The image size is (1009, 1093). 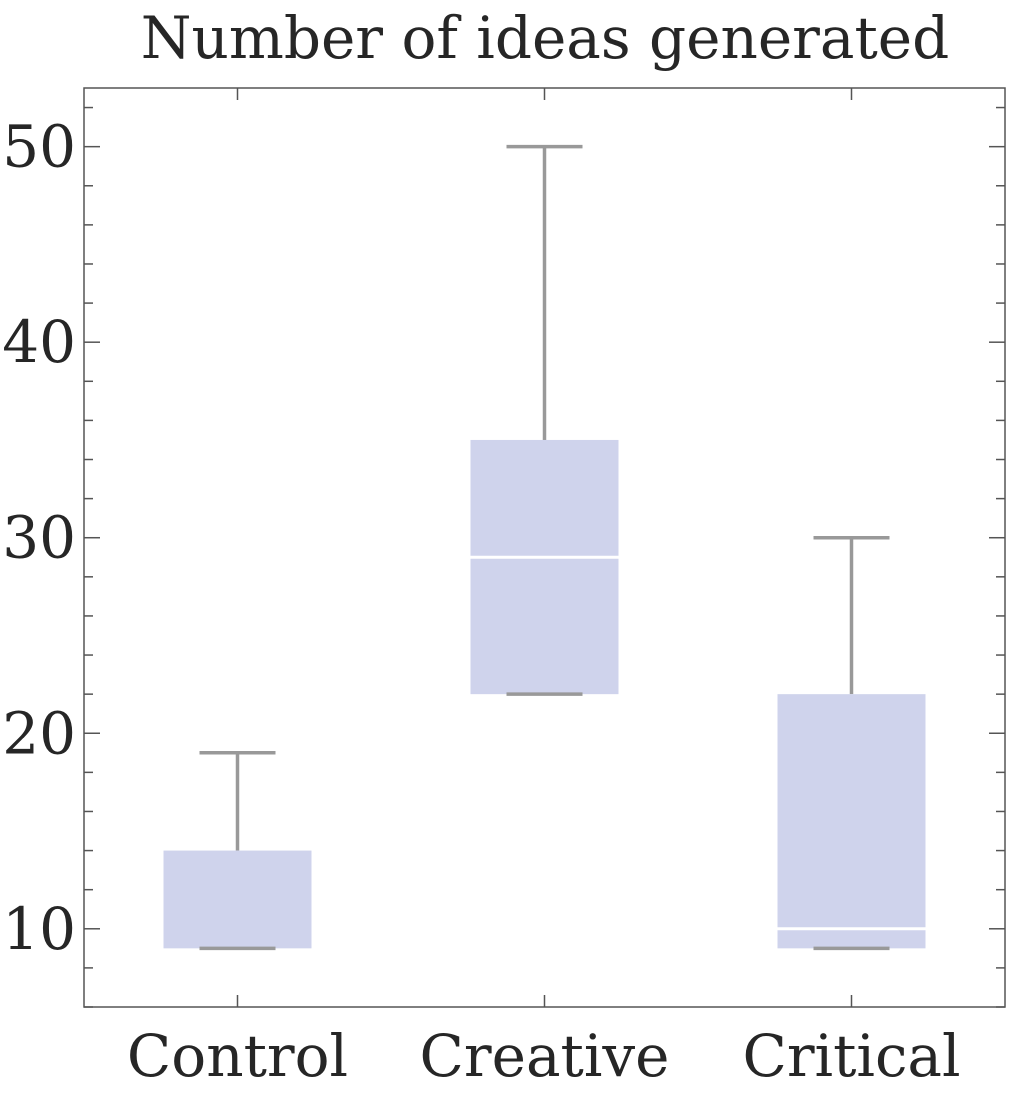 I want to click on box-control, so click(x=237, y=851).